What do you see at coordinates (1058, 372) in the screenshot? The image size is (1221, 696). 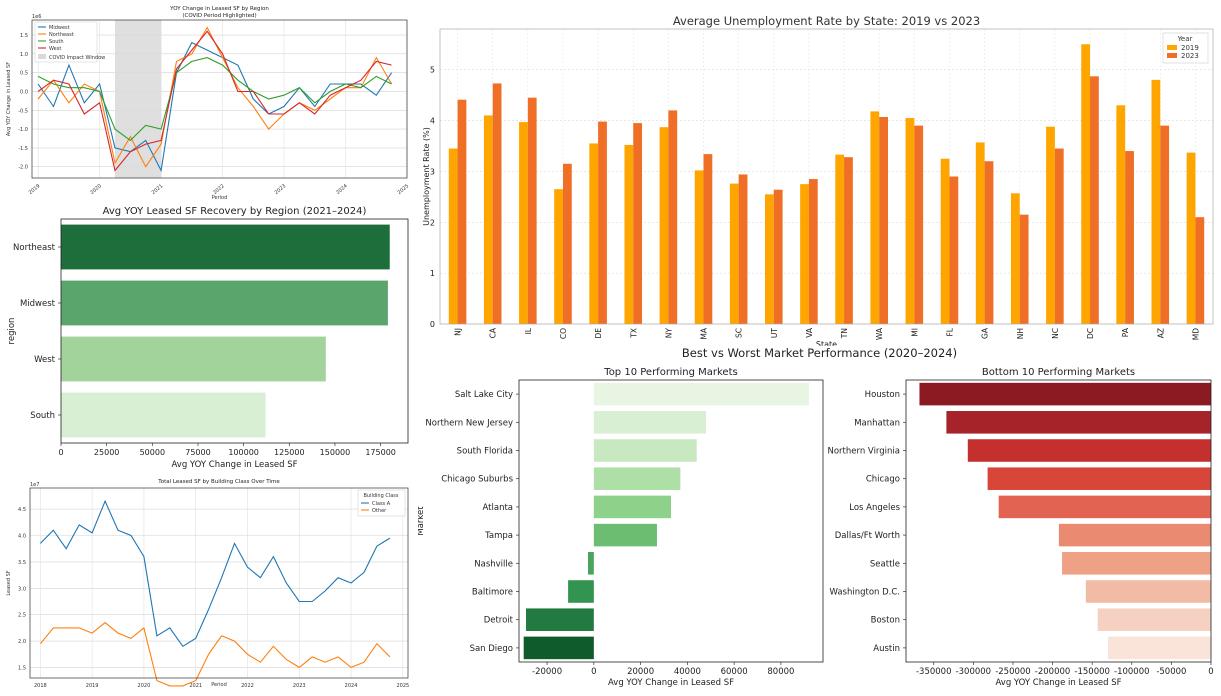 I see `chart-title: Bottom 10 Performing Markets` at bounding box center [1058, 372].